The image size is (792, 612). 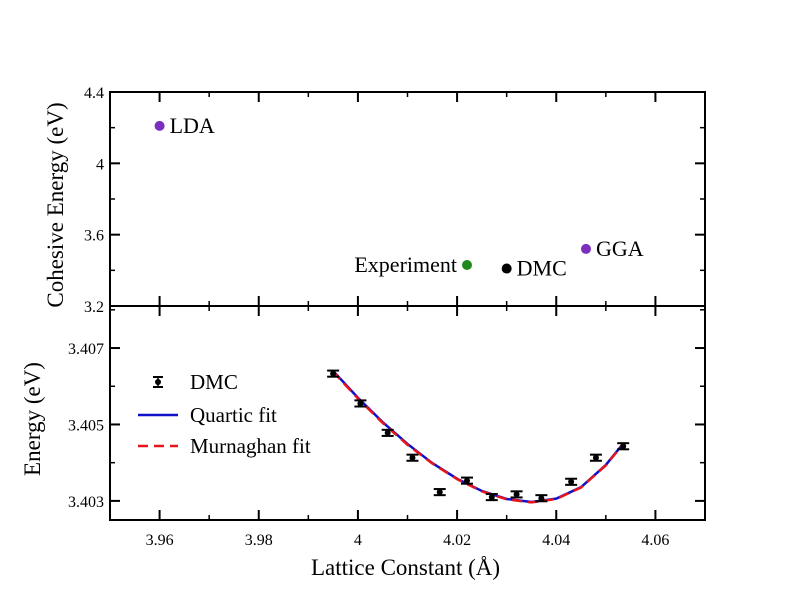 I want to click on x-tick-label: 4.04, so click(x=556, y=540).